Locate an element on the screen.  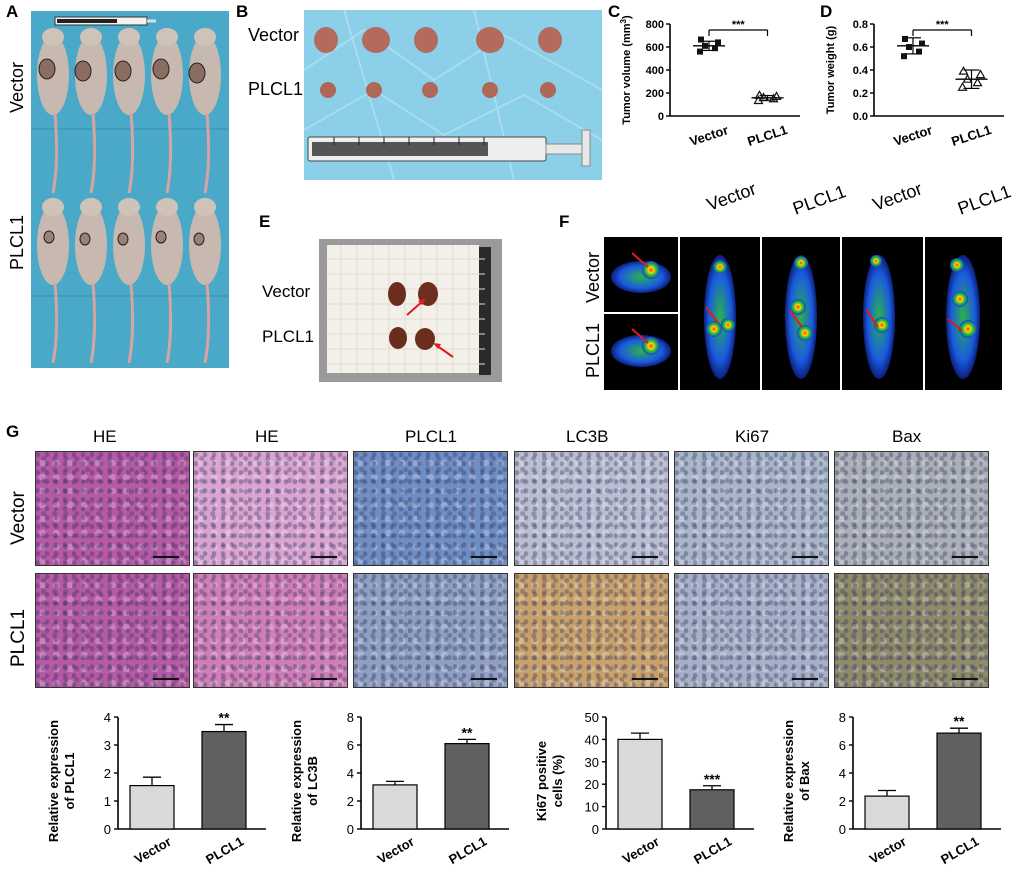
y-tick-label: 4 is located at coordinates (842, 773).